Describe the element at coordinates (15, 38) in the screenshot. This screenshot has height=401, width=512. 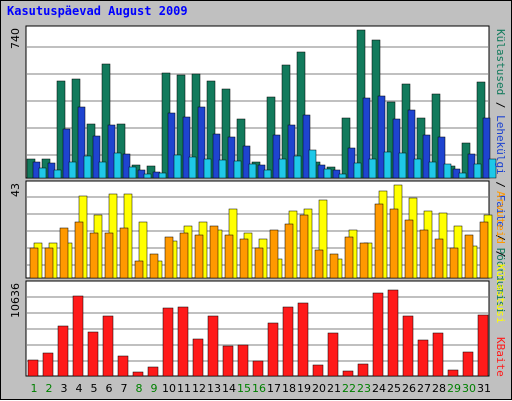
I see `ytick-top: 740` at that location.